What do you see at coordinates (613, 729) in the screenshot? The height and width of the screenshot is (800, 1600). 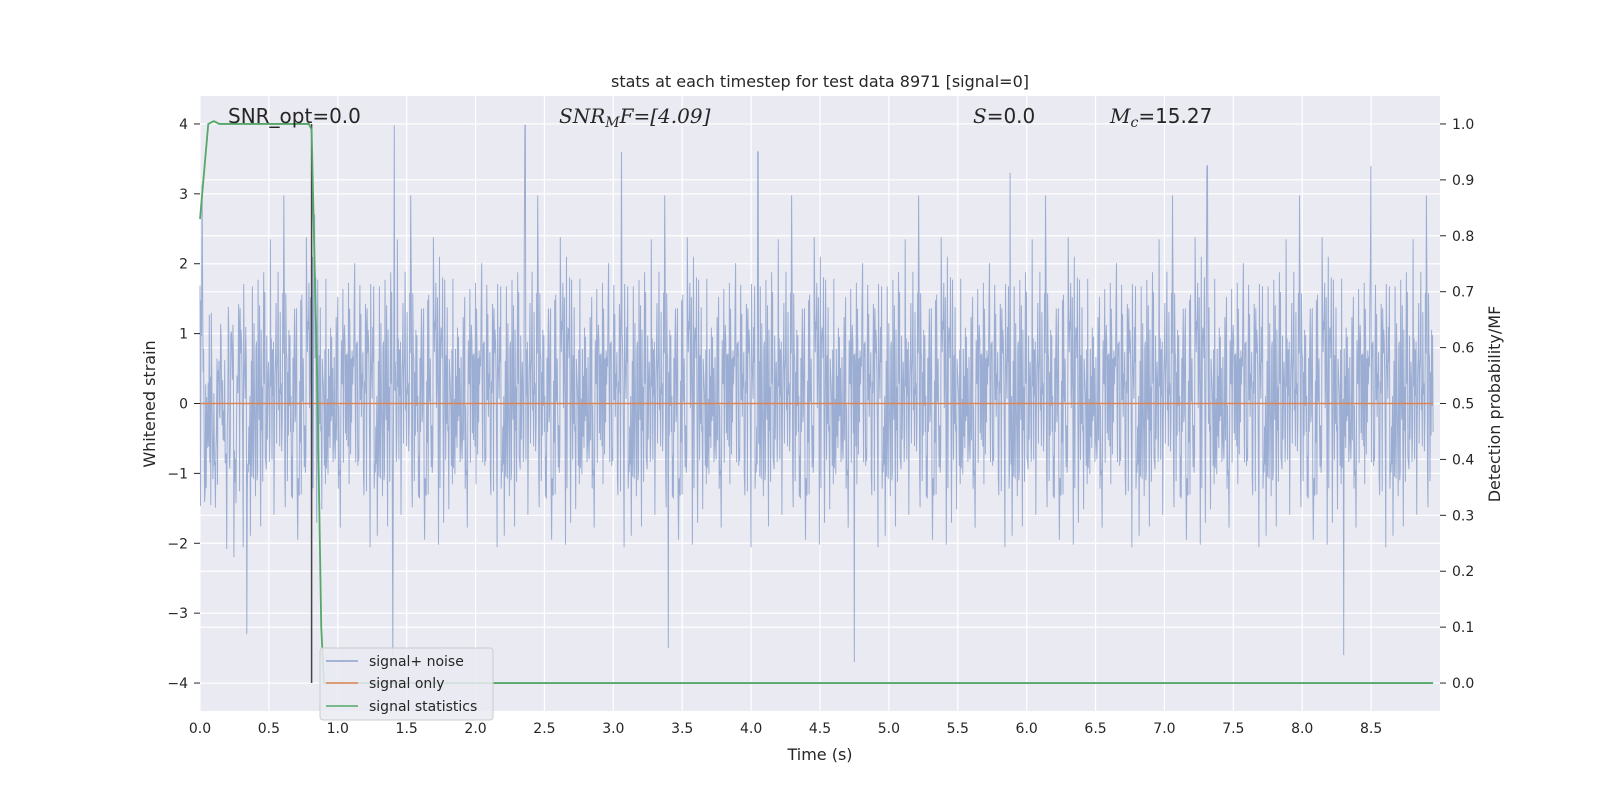 I see `x-tick-label: 3.0` at bounding box center [613, 729].